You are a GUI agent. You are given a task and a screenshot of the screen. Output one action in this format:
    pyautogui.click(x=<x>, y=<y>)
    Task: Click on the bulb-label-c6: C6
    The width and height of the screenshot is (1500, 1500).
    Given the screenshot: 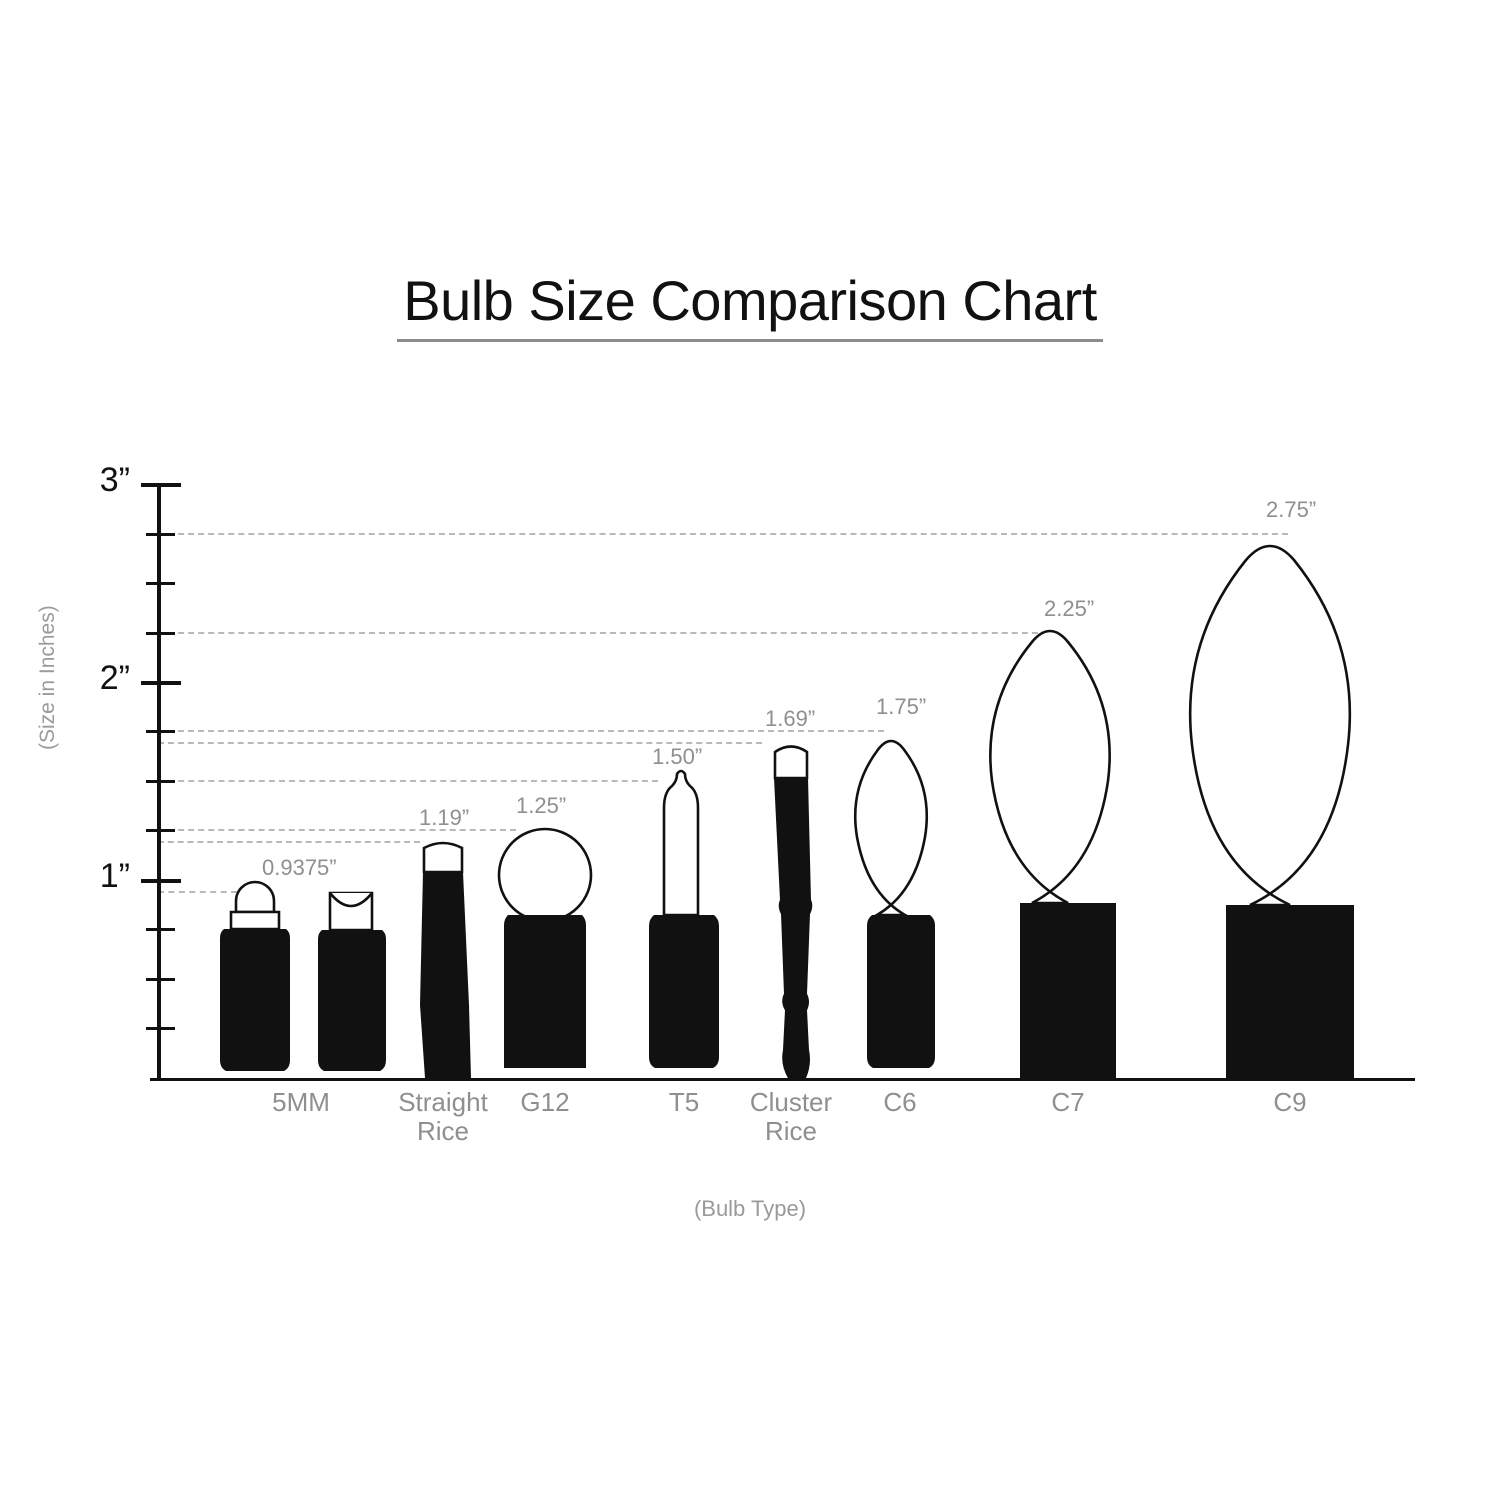 What is the action you would take?
    pyautogui.click(x=900, y=1102)
    